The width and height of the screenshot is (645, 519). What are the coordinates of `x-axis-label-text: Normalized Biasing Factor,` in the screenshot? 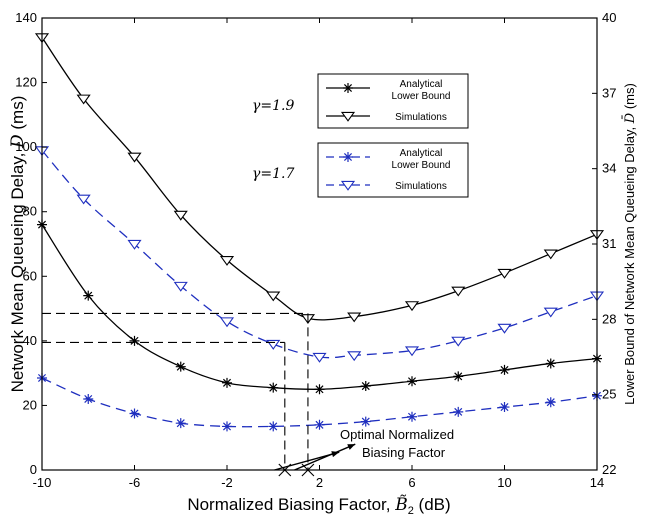 It's located at (291, 504).